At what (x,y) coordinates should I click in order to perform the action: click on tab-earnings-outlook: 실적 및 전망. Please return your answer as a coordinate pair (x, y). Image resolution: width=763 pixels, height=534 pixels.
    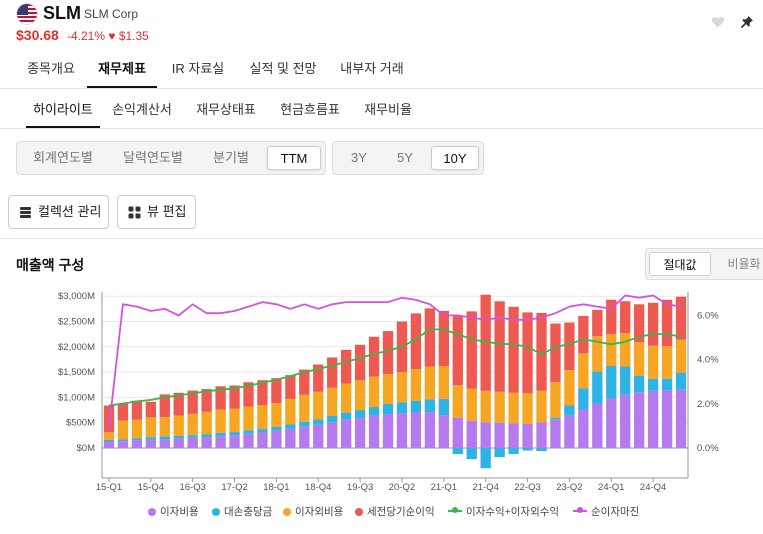
    Looking at the image, I should click on (283, 68).